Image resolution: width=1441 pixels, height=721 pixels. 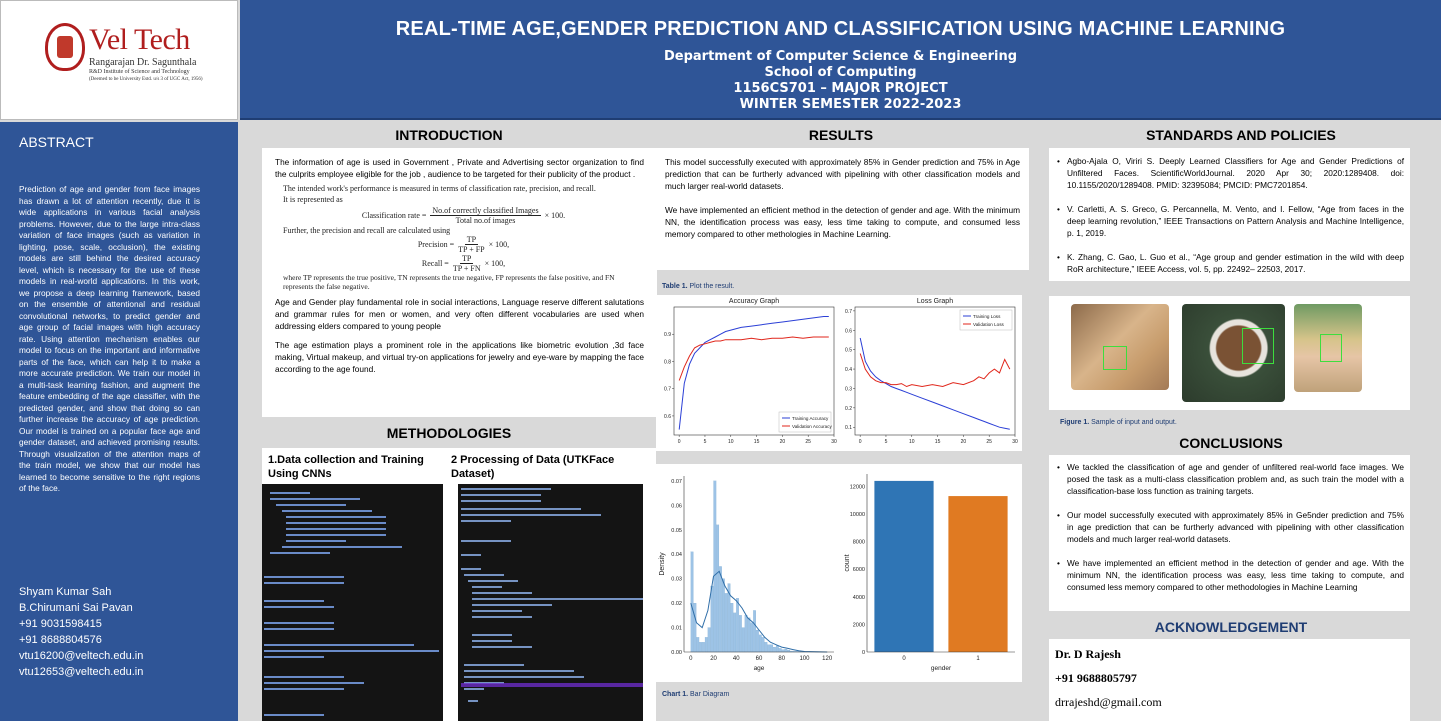 What do you see at coordinates (667, 362) in the screenshot?
I see `y-tick-label: 0.8` at bounding box center [667, 362].